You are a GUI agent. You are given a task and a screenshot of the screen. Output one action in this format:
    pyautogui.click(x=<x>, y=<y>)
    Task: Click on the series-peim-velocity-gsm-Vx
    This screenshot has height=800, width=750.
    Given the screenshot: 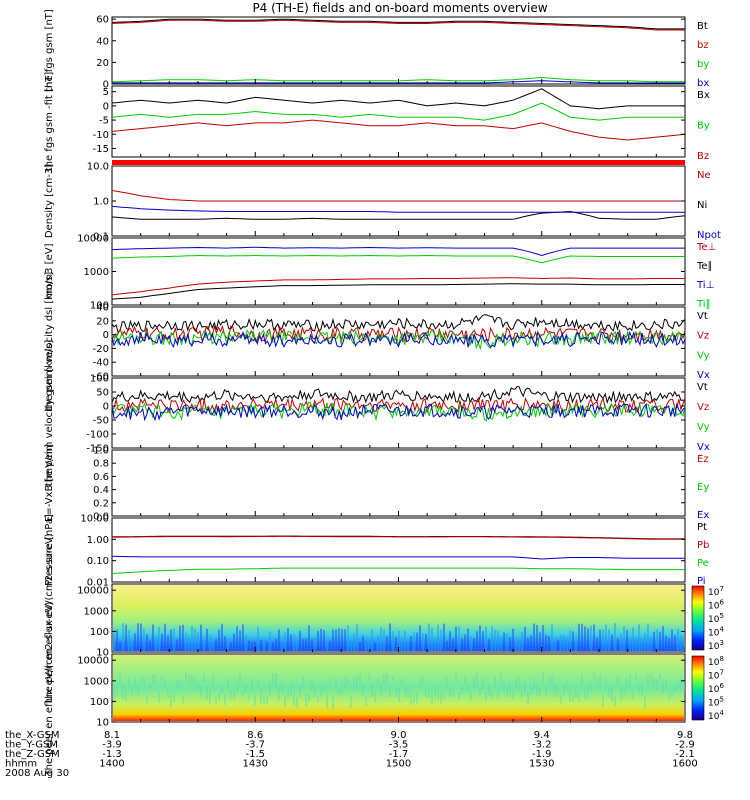 What is the action you would take?
    pyautogui.click(x=398, y=412)
    